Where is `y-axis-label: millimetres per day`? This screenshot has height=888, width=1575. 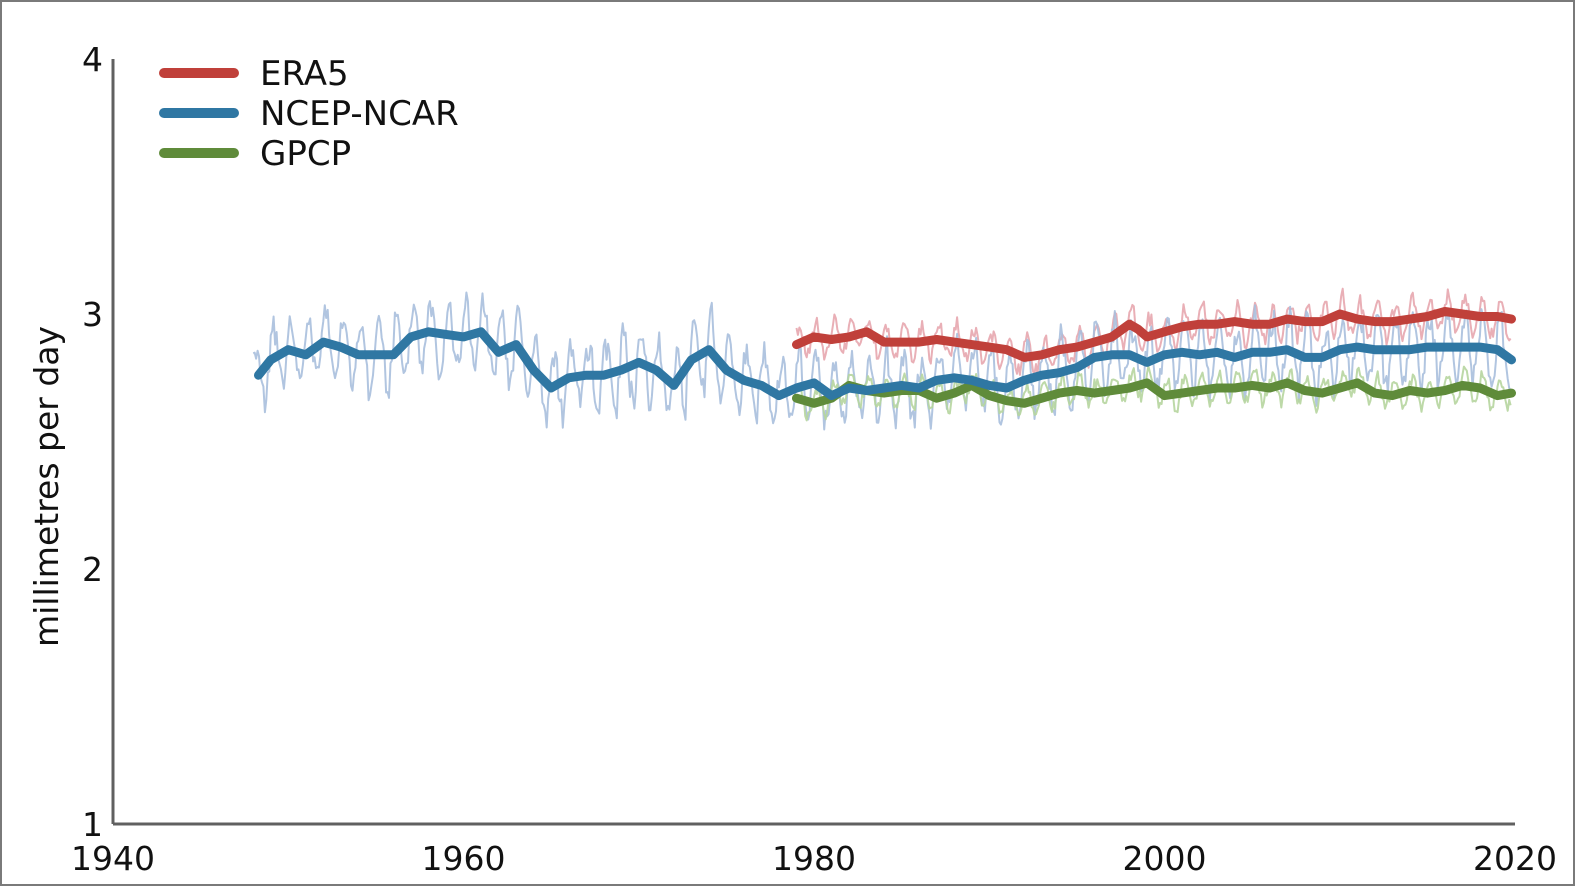 y-axis-label: millimetres per day is located at coordinates (46, 486).